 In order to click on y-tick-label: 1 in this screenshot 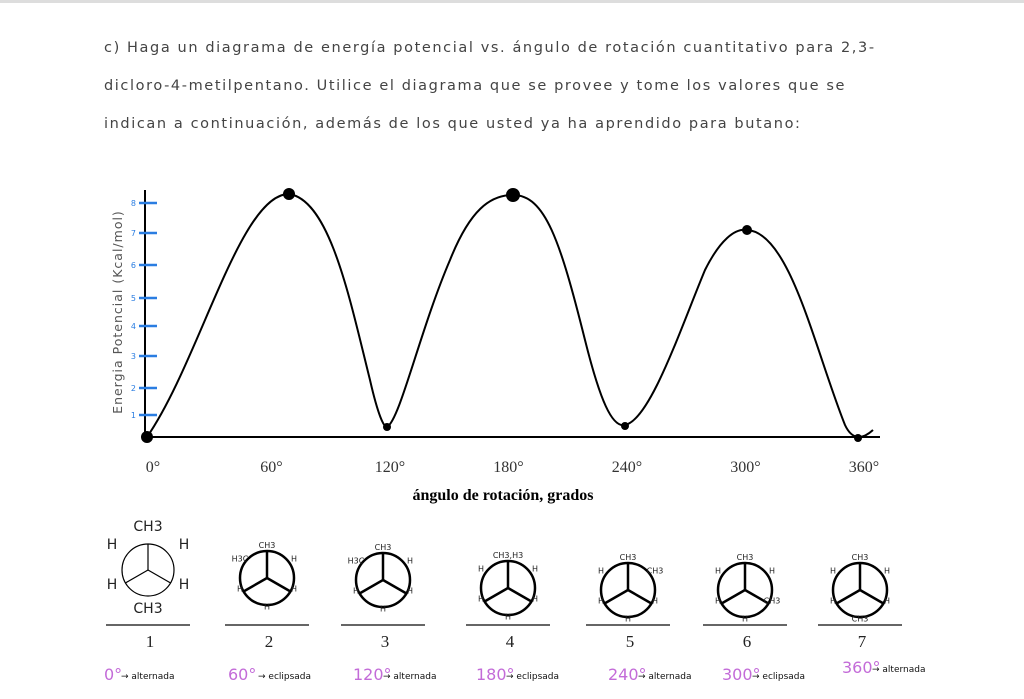, I will do `click(133, 415)`.